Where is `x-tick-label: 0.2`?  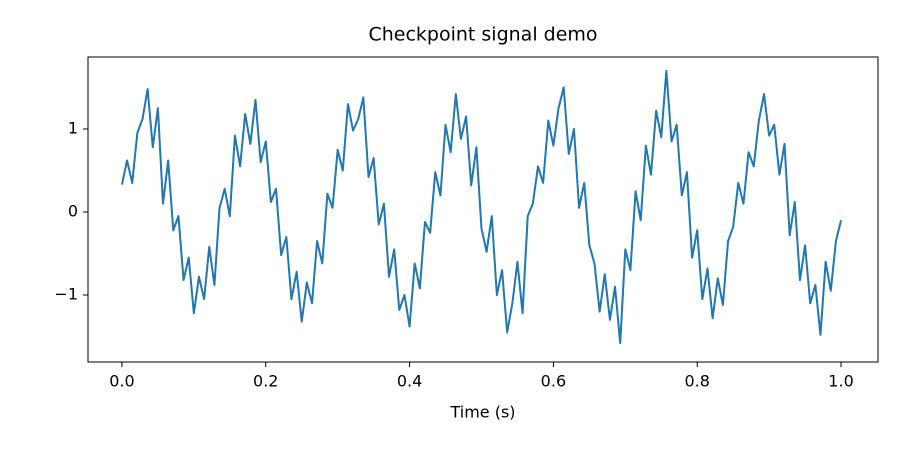
x-tick-label: 0.2 is located at coordinates (265, 381).